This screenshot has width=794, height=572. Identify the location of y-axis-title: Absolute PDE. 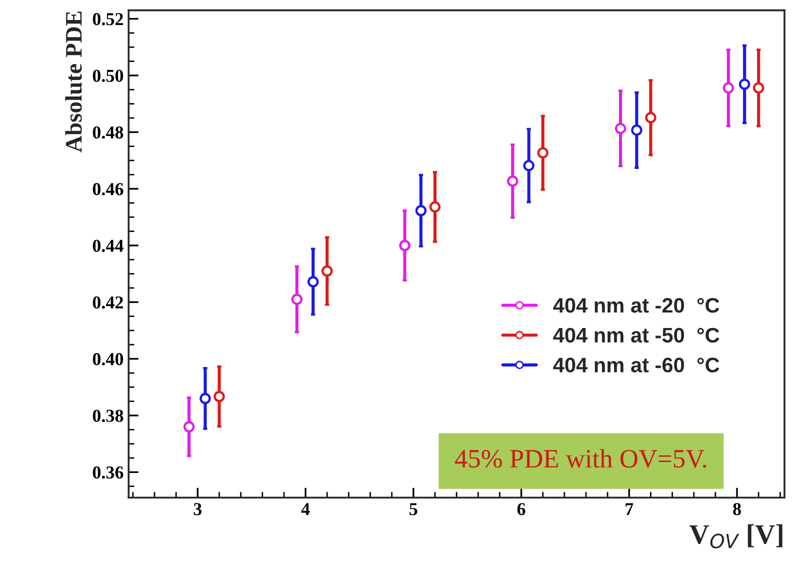
(73, 82).